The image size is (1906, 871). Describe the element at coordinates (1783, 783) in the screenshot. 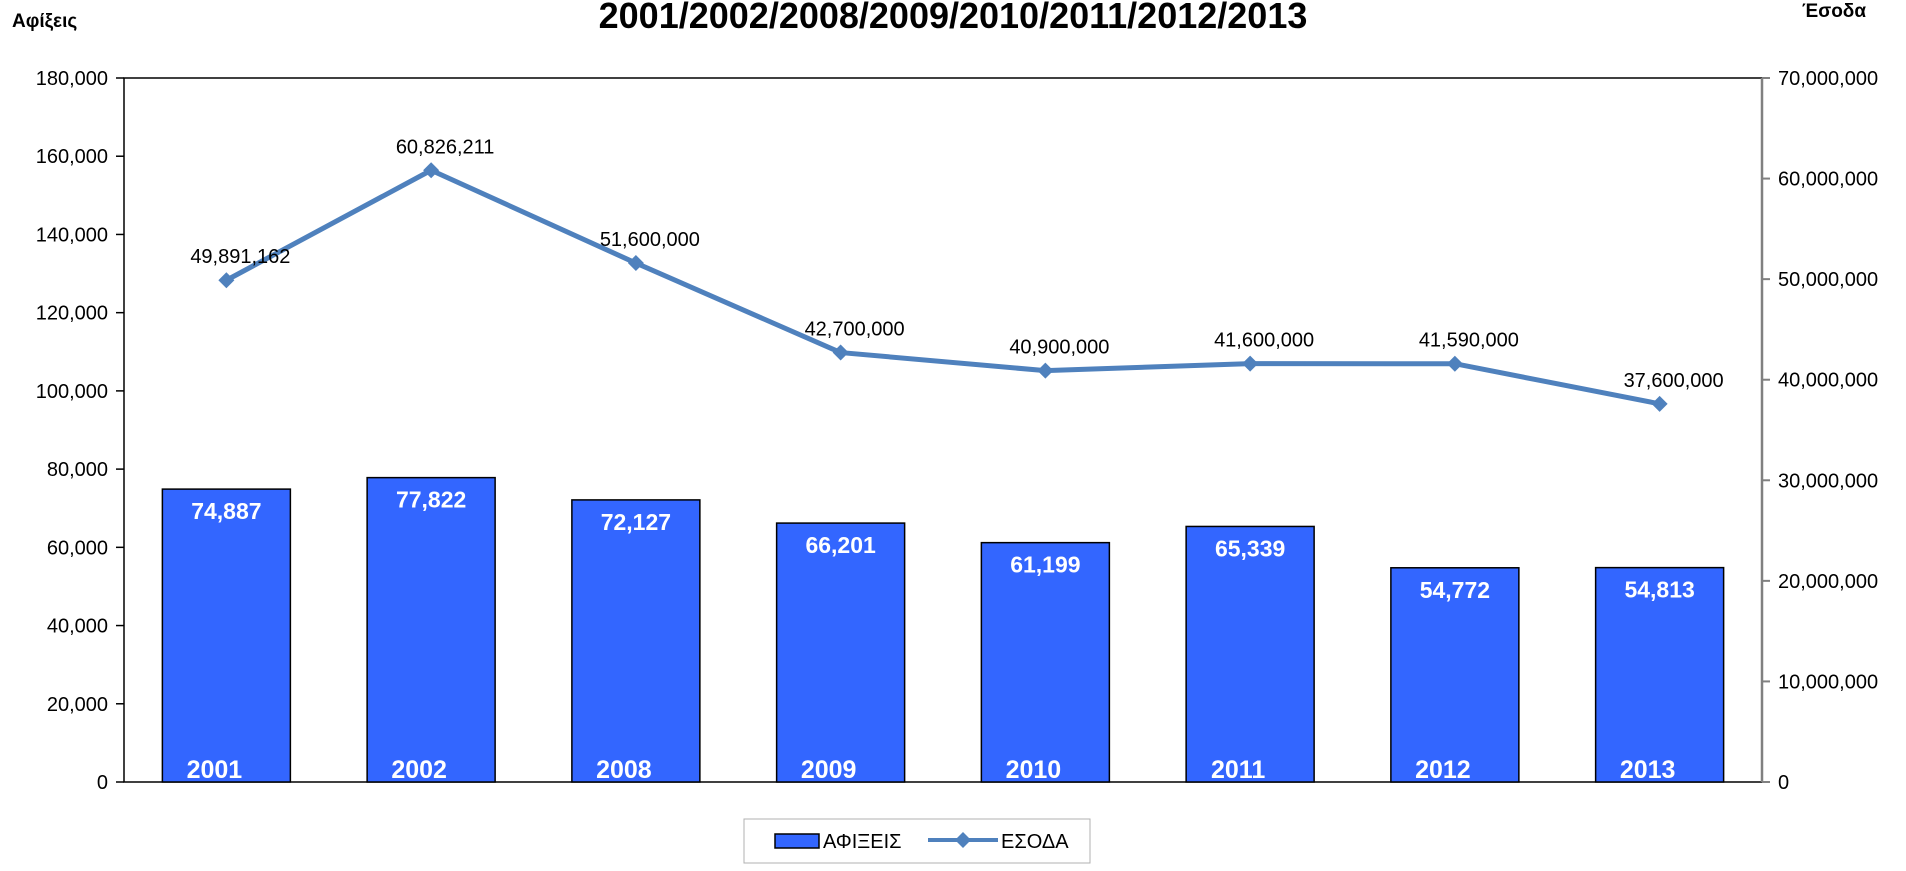

I see `right-axis-tick-label: 0` at that location.